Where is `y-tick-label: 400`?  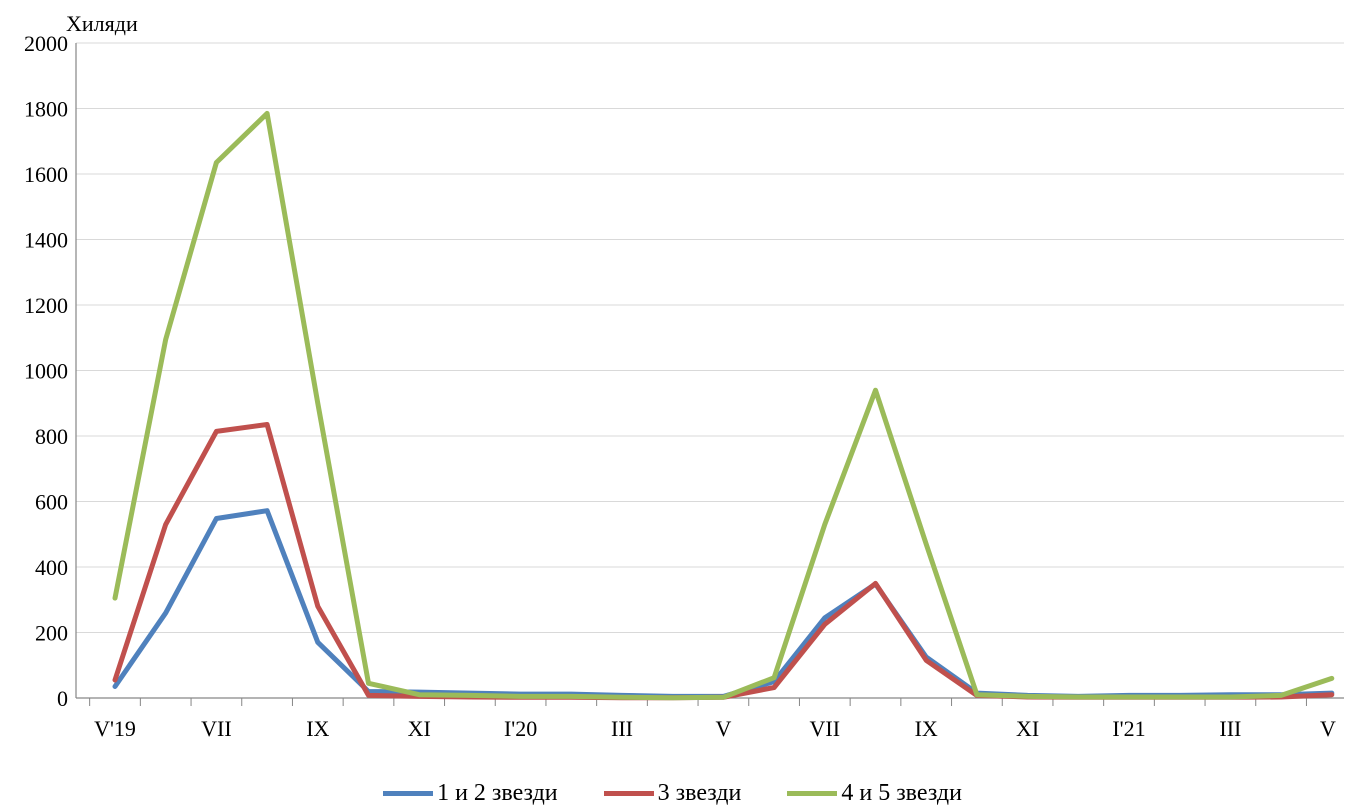
y-tick-label: 400 is located at coordinates (51, 567).